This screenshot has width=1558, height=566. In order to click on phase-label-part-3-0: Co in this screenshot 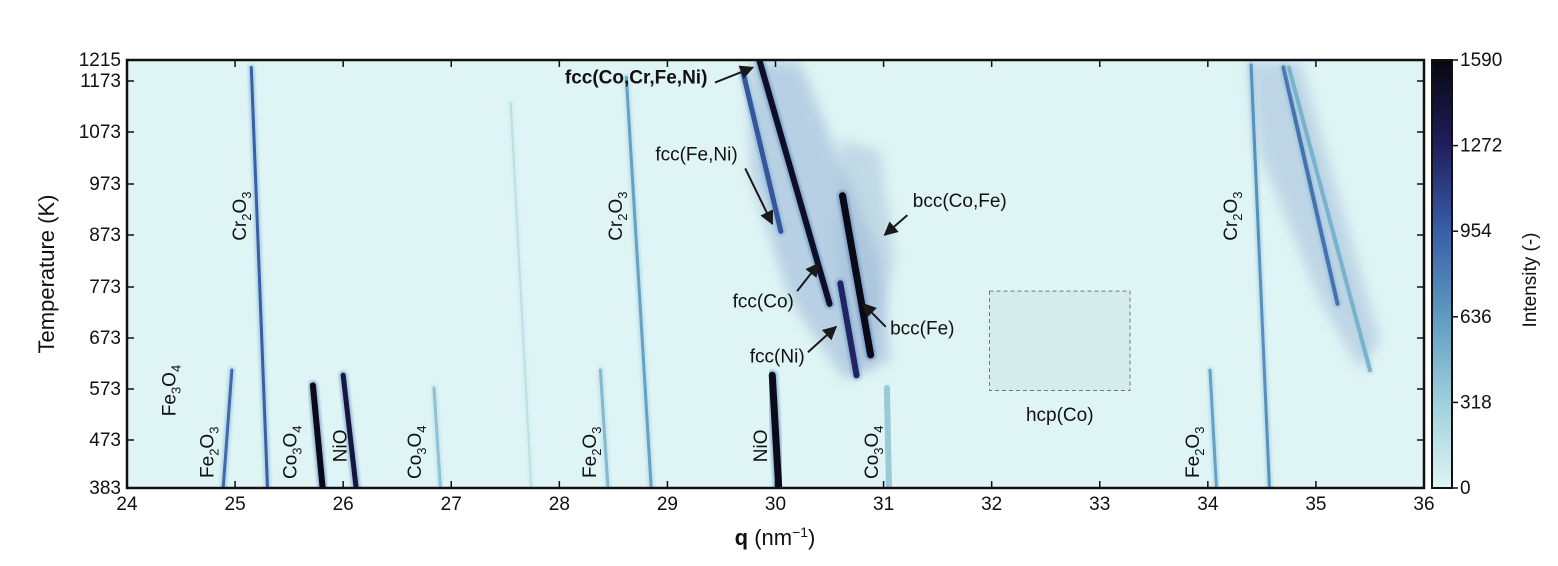, I will do `click(291, 467)`.